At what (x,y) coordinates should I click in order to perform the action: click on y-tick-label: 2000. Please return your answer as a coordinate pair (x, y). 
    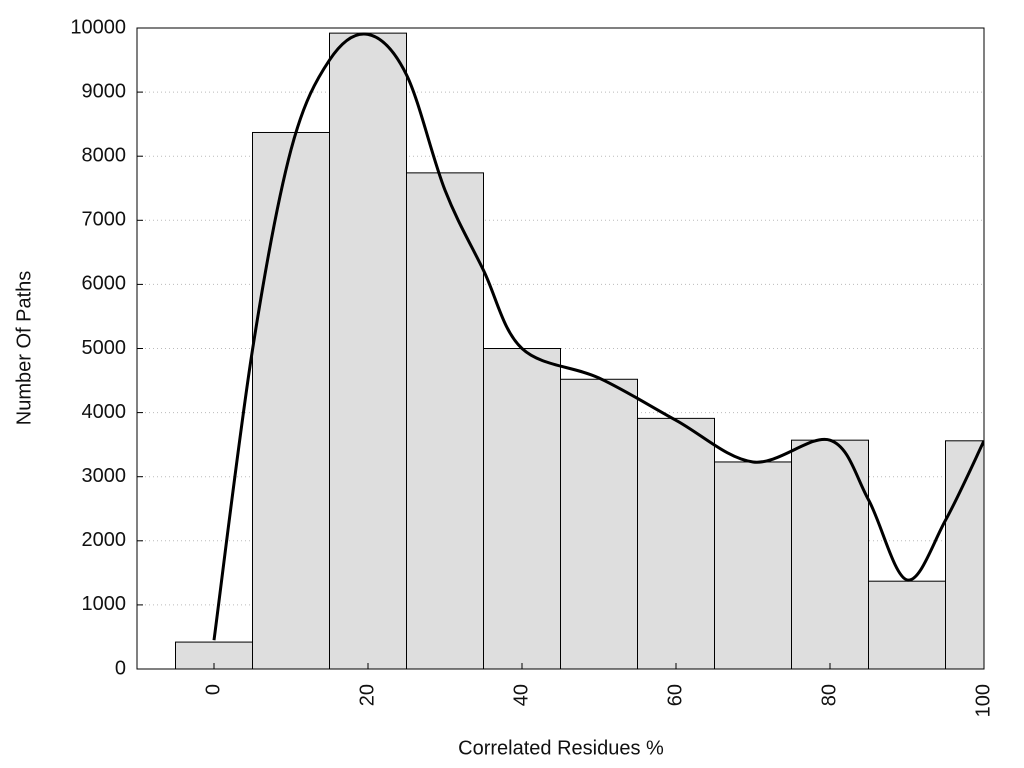
    Looking at the image, I should click on (104, 540).